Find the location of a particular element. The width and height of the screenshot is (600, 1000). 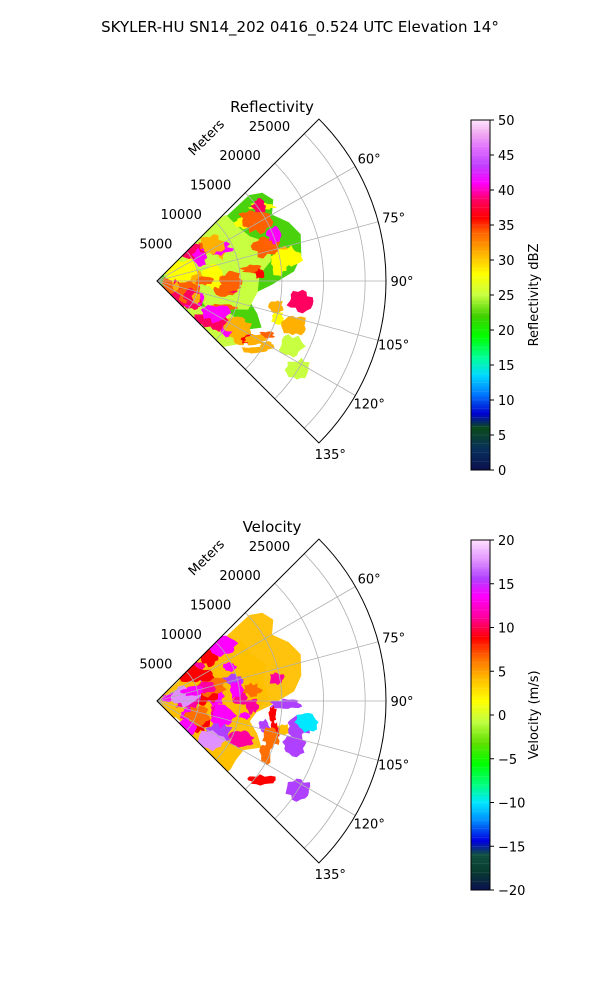

colorbar-tick-label: 40 is located at coordinates (506, 191).